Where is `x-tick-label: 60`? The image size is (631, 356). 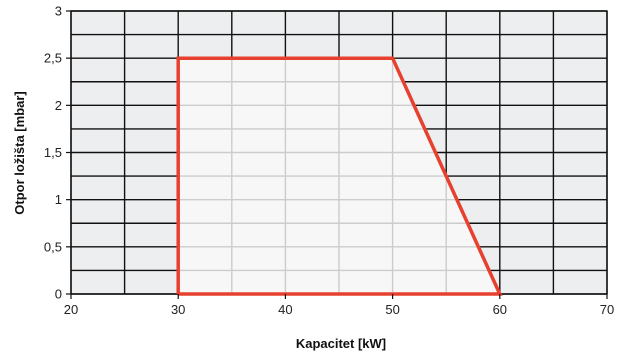 x-tick-label: 60 is located at coordinates (500, 309).